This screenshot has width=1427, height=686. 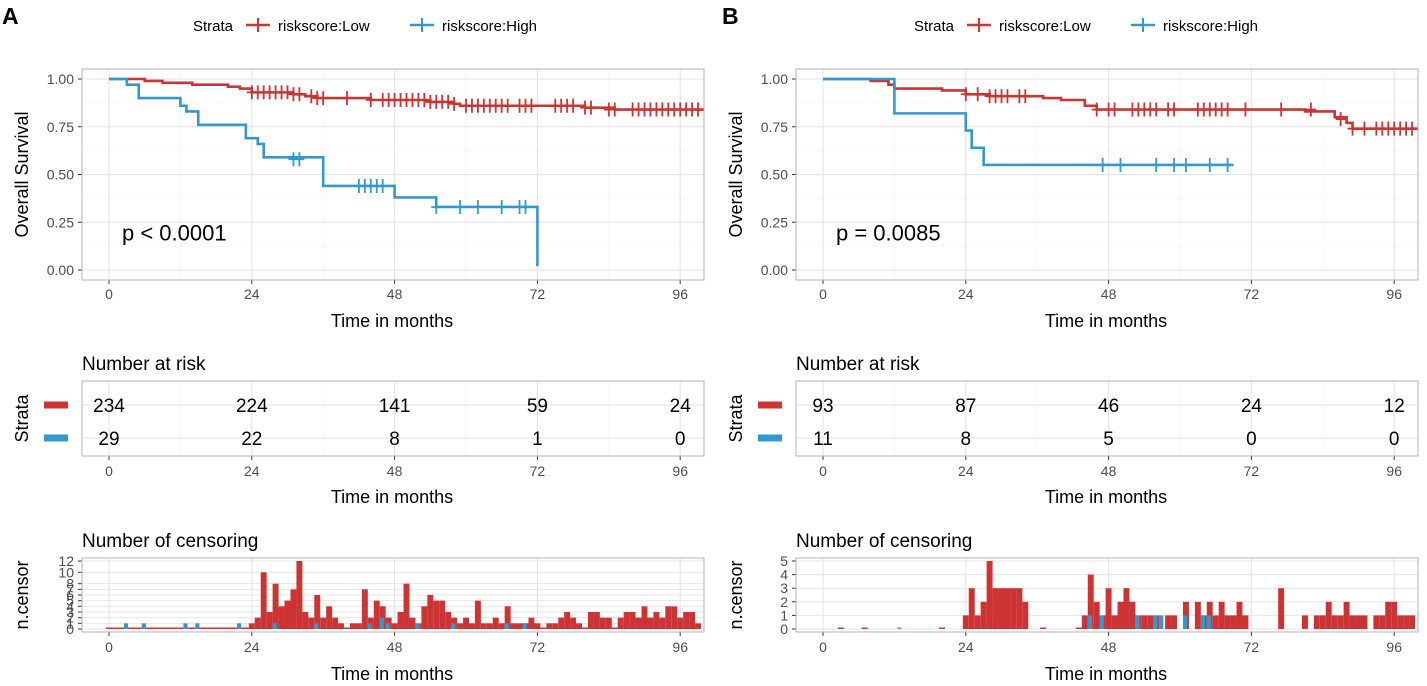 What do you see at coordinates (22, 174) in the screenshot?
I see `y-axis-title: Overall Survival` at bounding box center [22, 174].